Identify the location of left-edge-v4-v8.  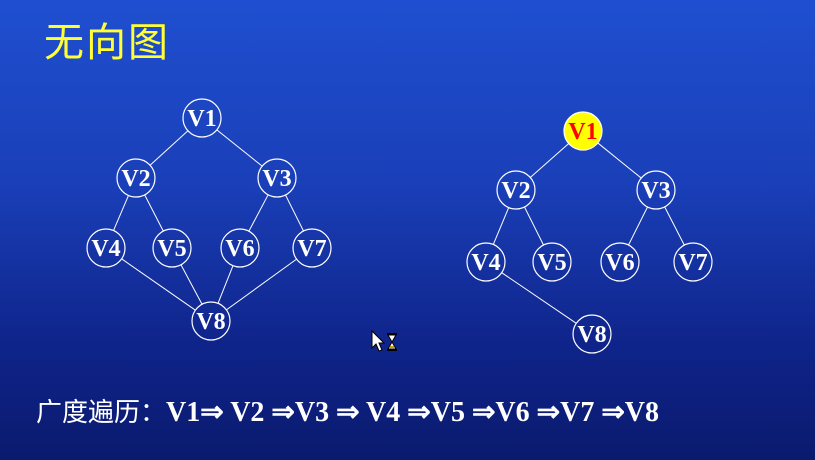
(158, 284).